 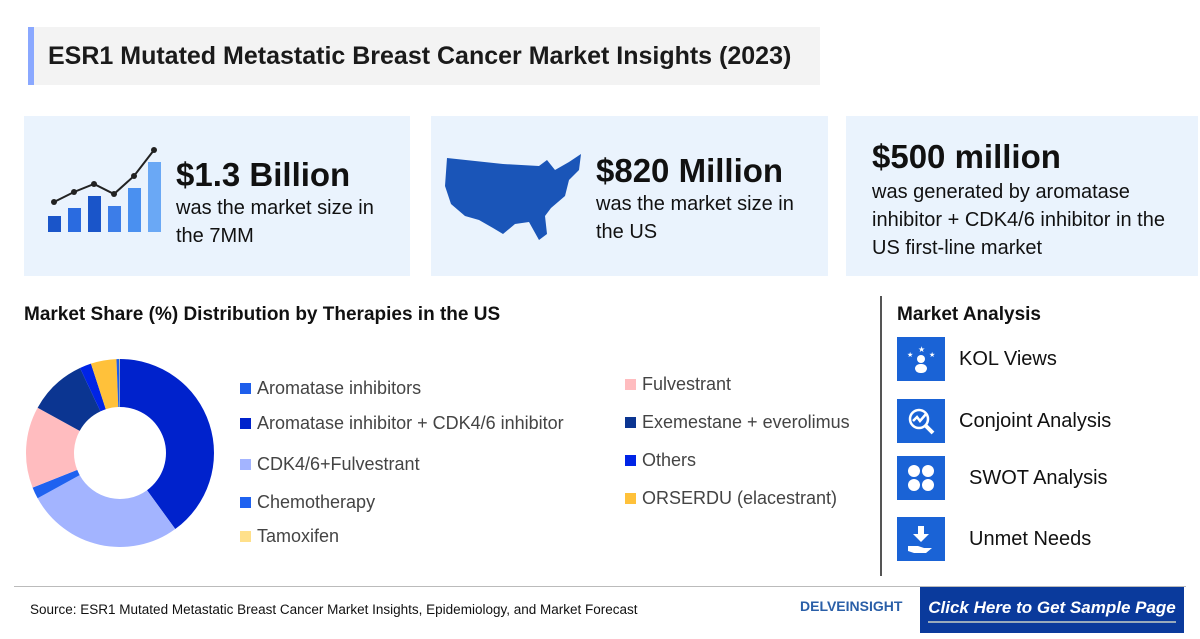 What do you see at coordinates (921, 421) in the screenshot?
I see `conjoint-icon` at bounding box center [921, 421].